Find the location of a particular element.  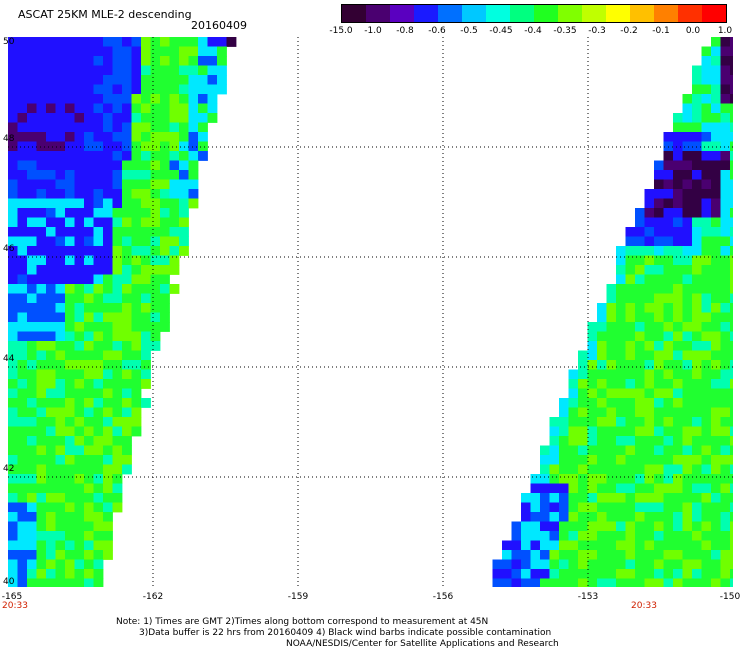

colorbar-label: -15.0 is located at coordinates (341, 31).